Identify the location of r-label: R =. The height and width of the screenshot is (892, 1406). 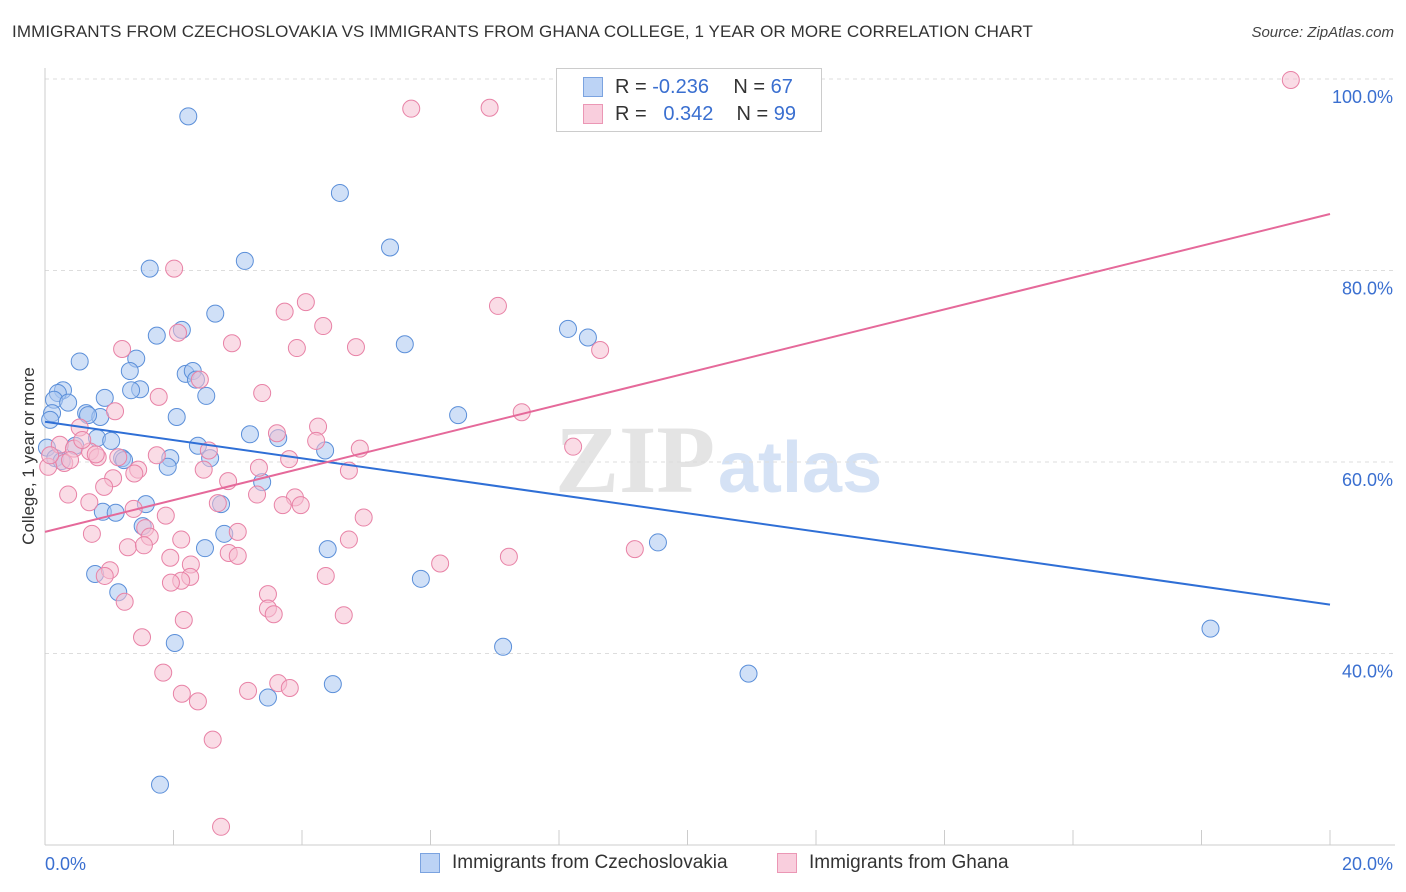
(631, 113).